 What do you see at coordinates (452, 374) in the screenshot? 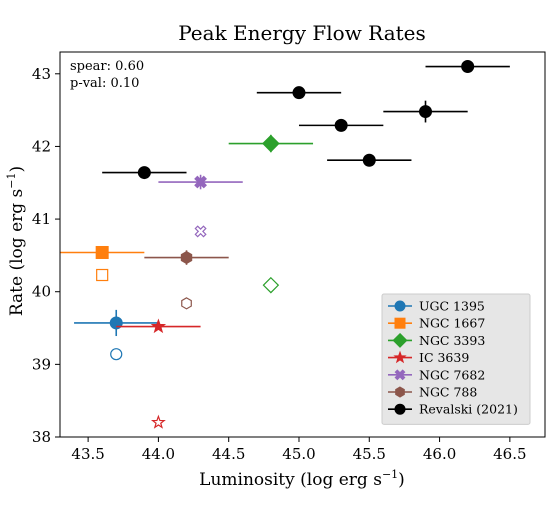
I see `legend-label-ngc-7682: NGC 7682` at bounding box center [452, 374].